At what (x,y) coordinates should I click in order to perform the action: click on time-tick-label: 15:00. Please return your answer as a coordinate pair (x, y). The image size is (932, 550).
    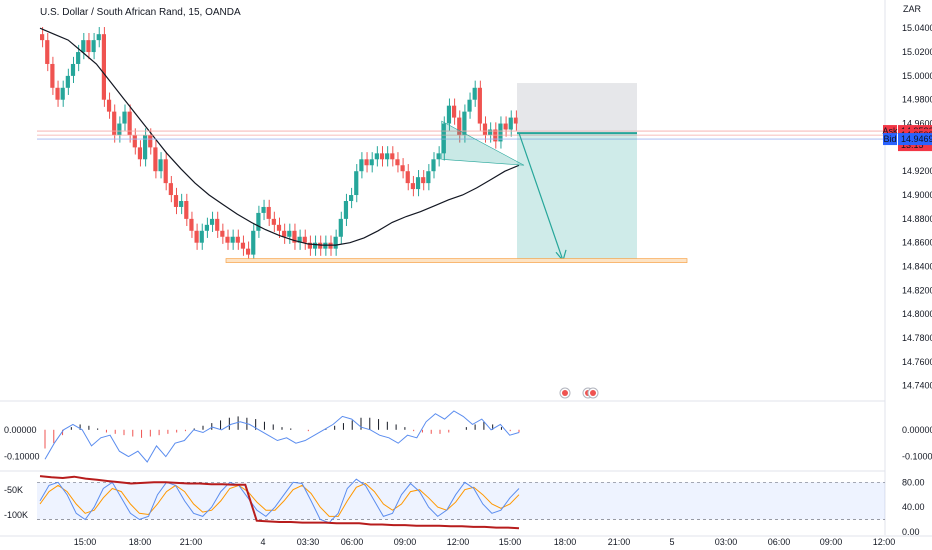
    Looking at the image, I should click on (510, 542).